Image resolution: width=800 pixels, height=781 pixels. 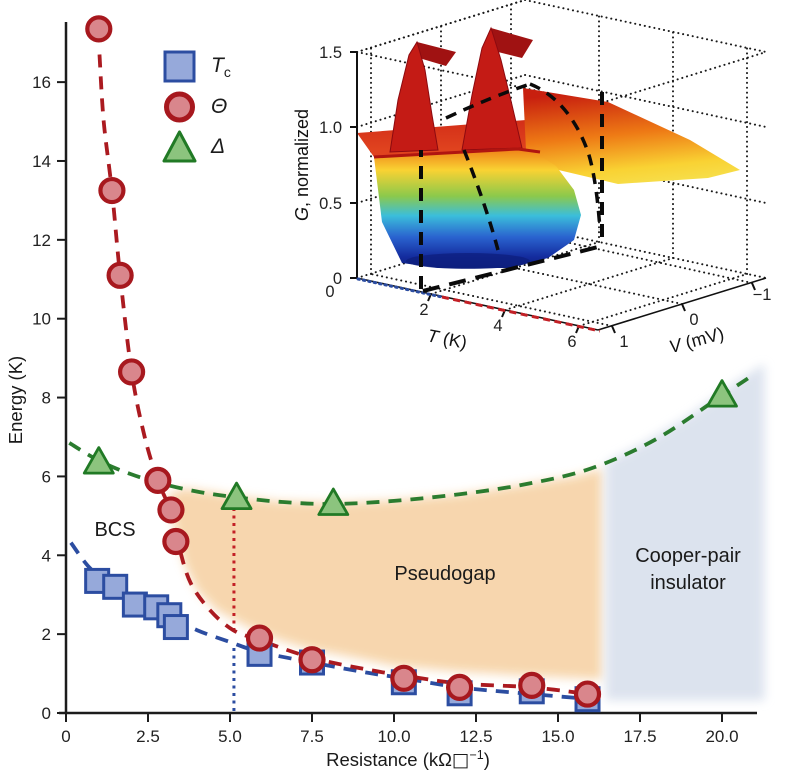 What do you see at coordinates (393, 736) in the screenshot?
I see `x-tick-label: 10.0` at bounding box center [393, 736].